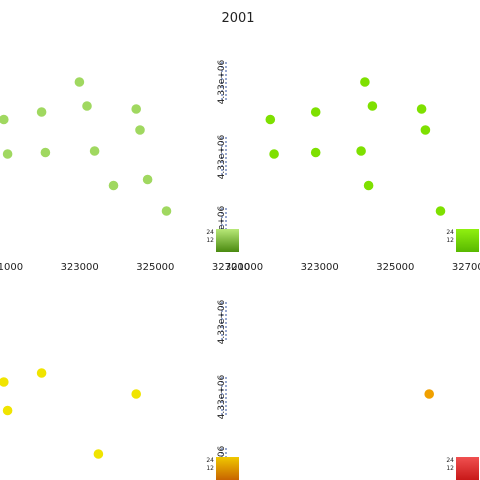  I want to click on chart-title: 2001, so click(237, 18).